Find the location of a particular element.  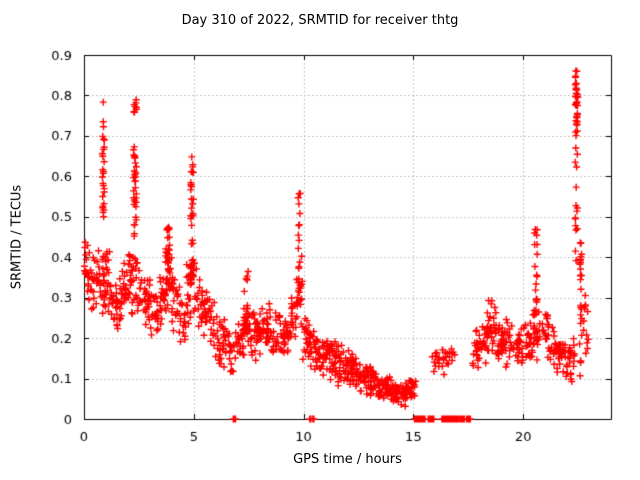

x-axis-label: GPS time / hours is located at coordinates (347, 459).